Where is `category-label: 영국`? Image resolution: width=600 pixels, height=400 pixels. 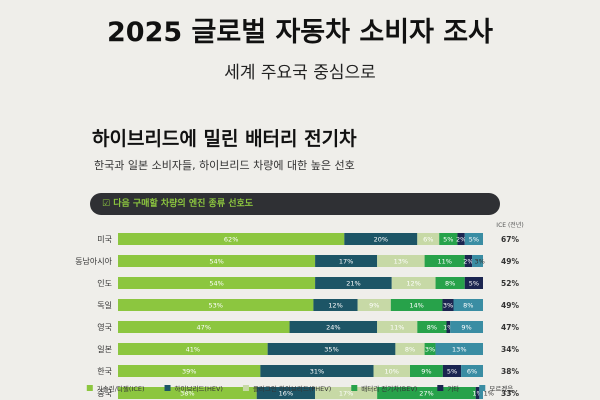 category-label: 영국 is located at coordinates (104, 327).